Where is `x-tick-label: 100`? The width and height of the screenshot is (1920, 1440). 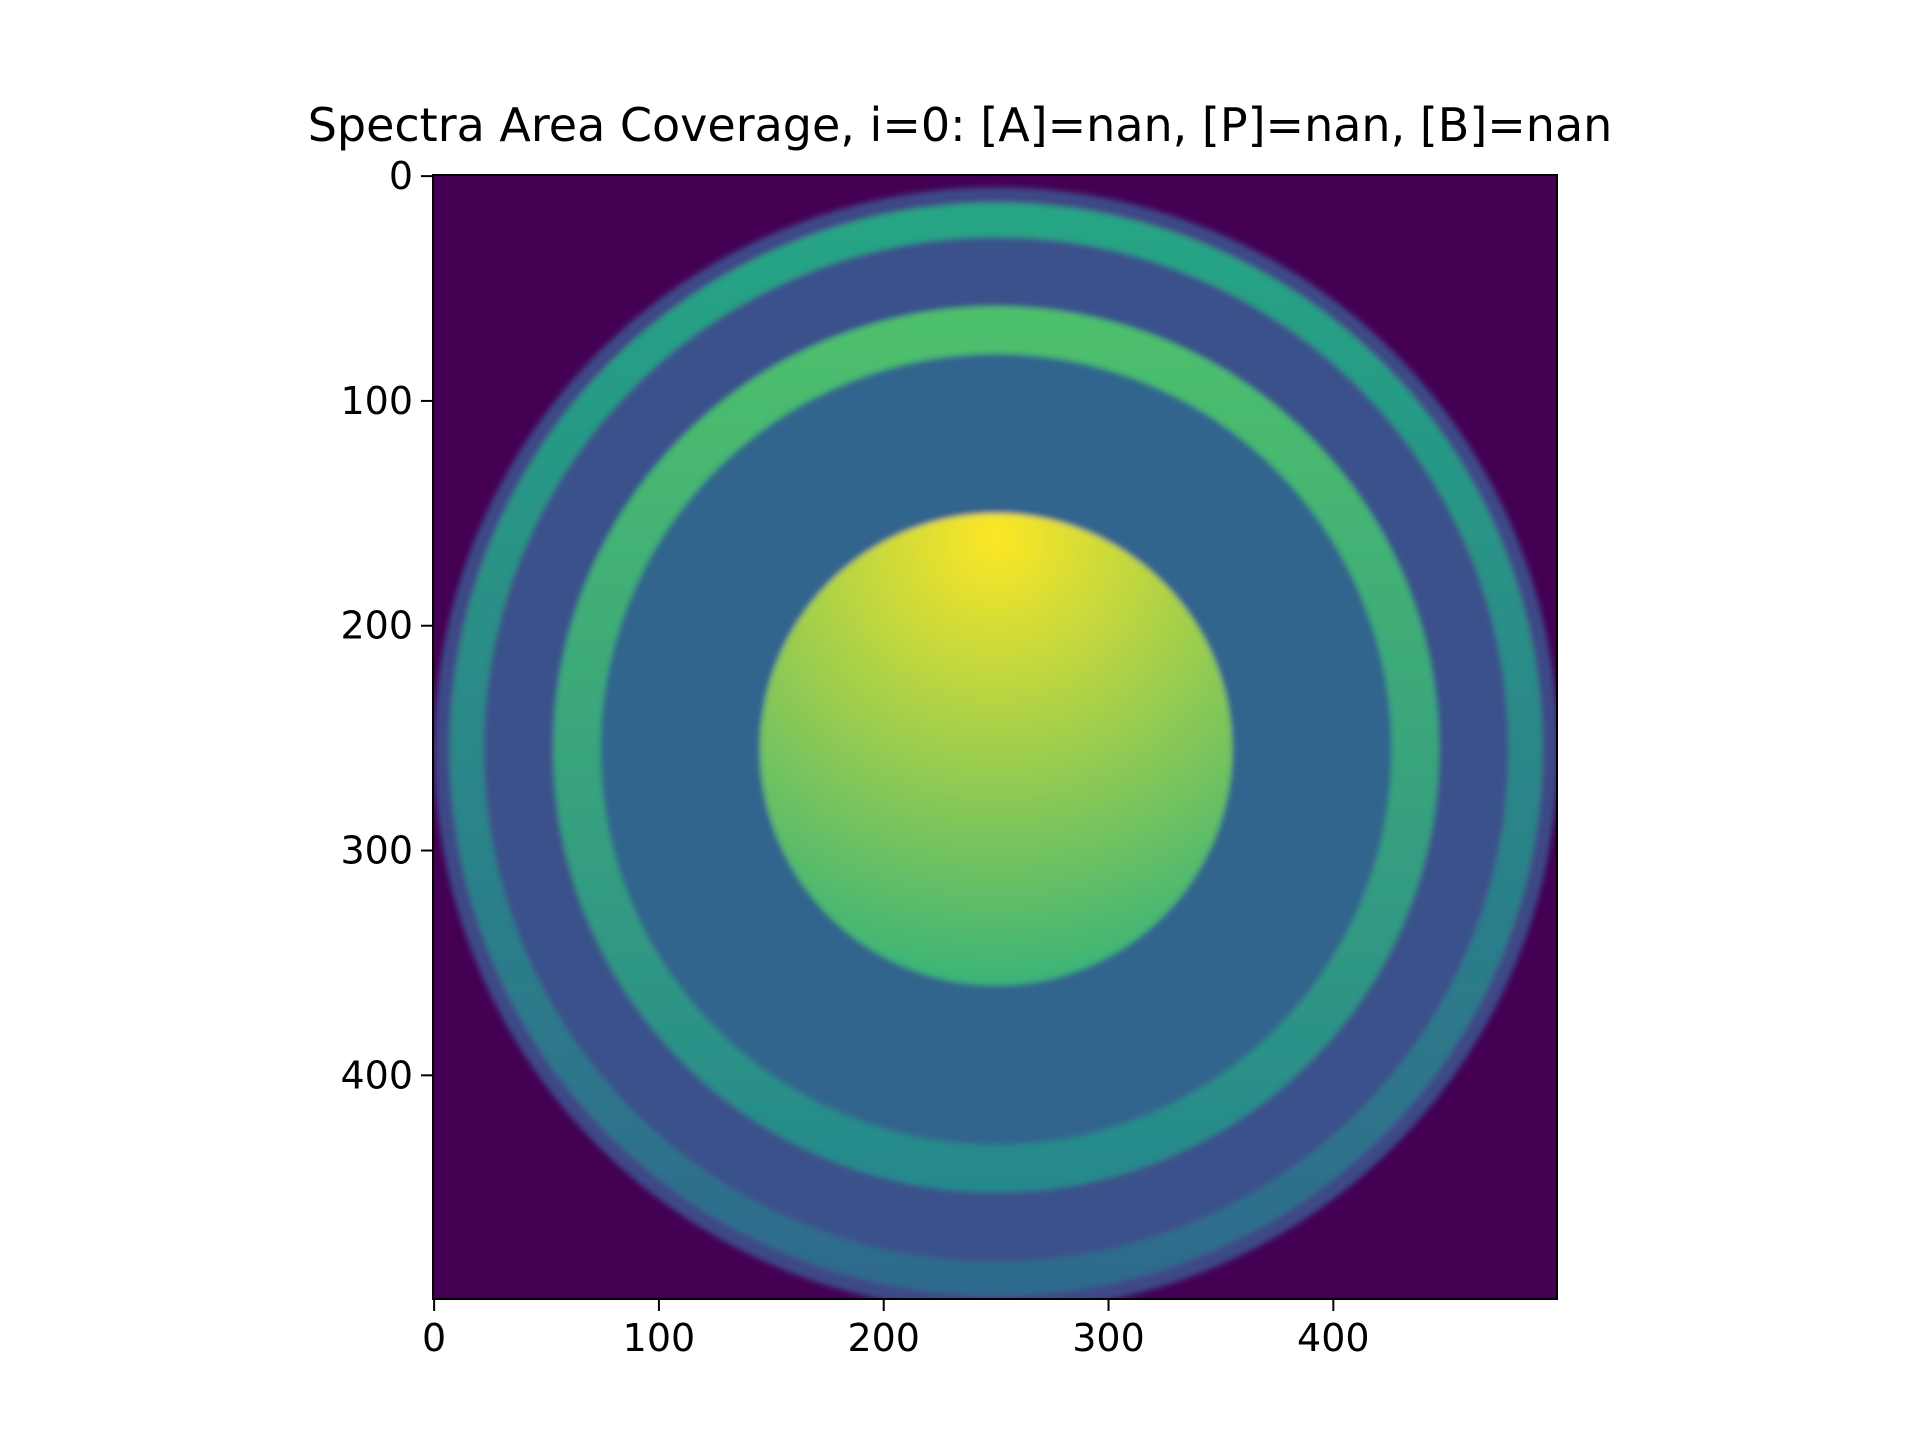 x-tick-label: 100 is located at coordinates (659, 1338).